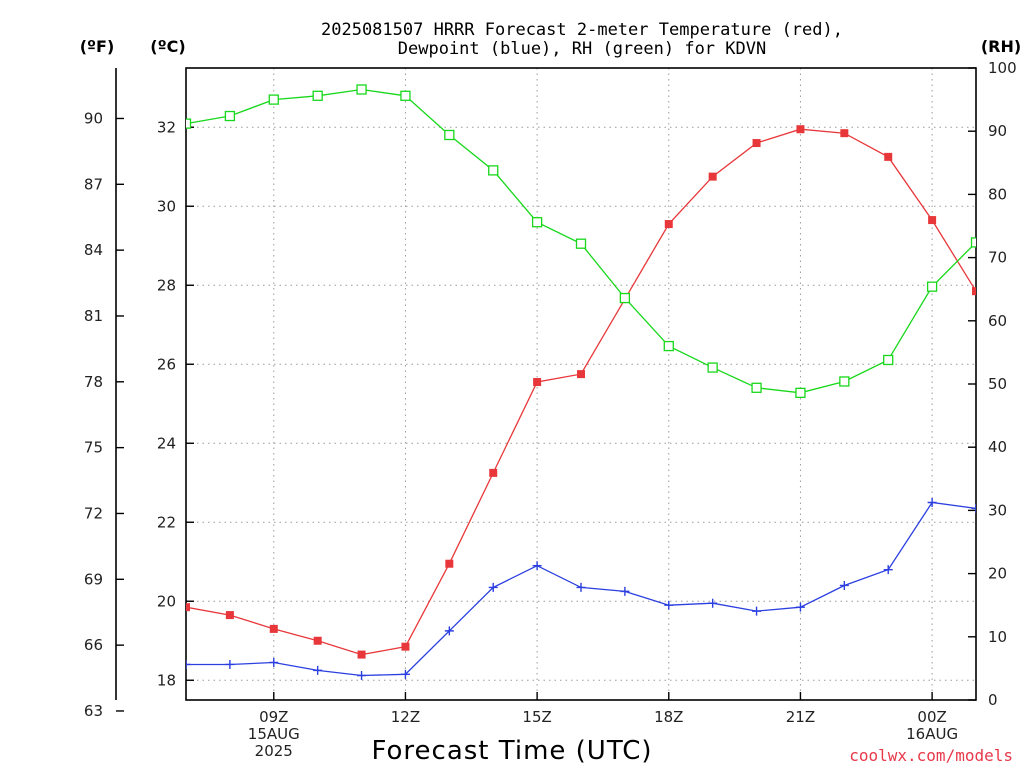 The width and height of the screenshot is (1024, 768). I want to click on celsius-tick-label: 28, so click(166, 285).